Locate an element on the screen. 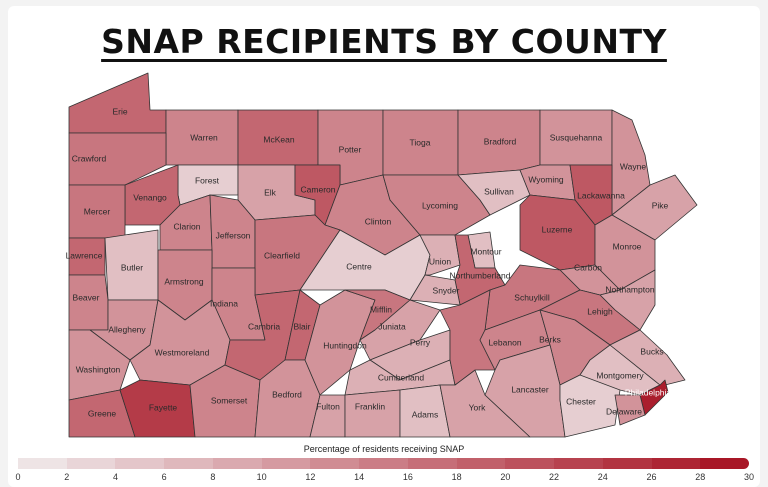 The image size is (768, 487). county-franklin is located at coordinates (372, 413).